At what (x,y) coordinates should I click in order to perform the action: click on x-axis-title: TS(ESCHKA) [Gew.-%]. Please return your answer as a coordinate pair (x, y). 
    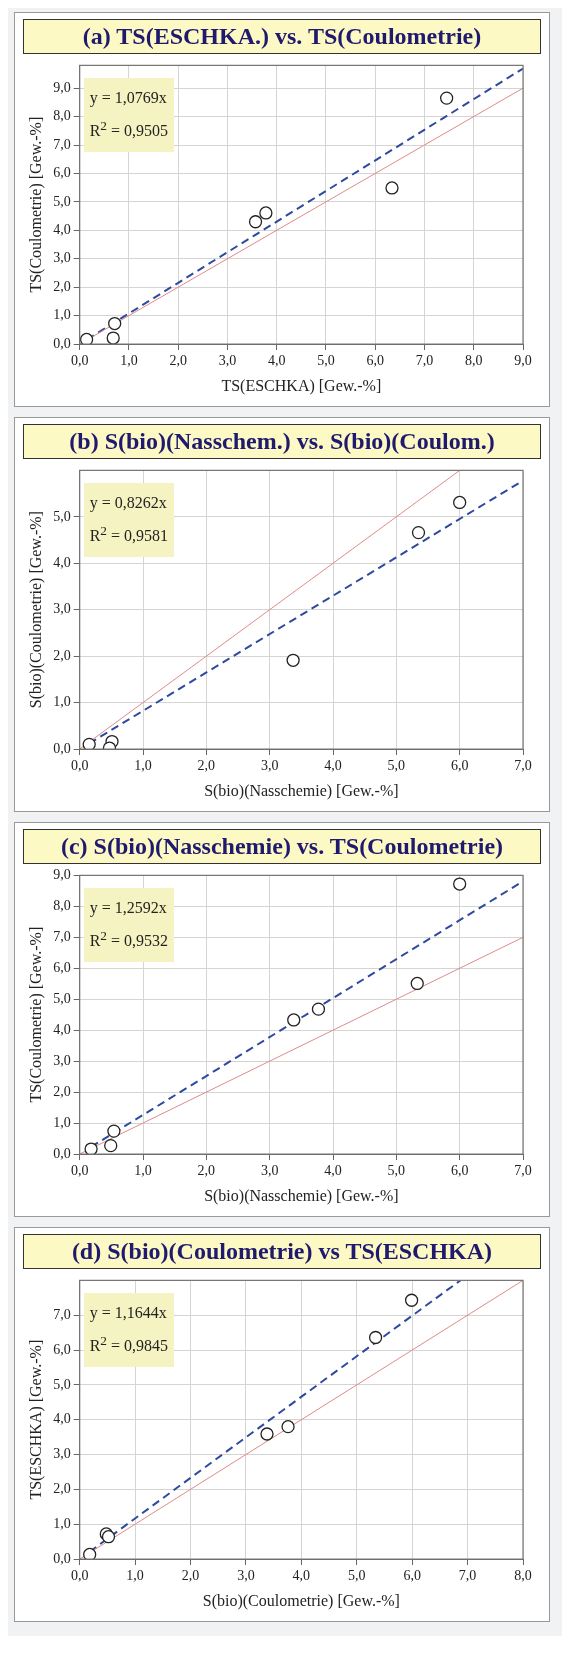
    Looking at the image, I should click on (301, 385).